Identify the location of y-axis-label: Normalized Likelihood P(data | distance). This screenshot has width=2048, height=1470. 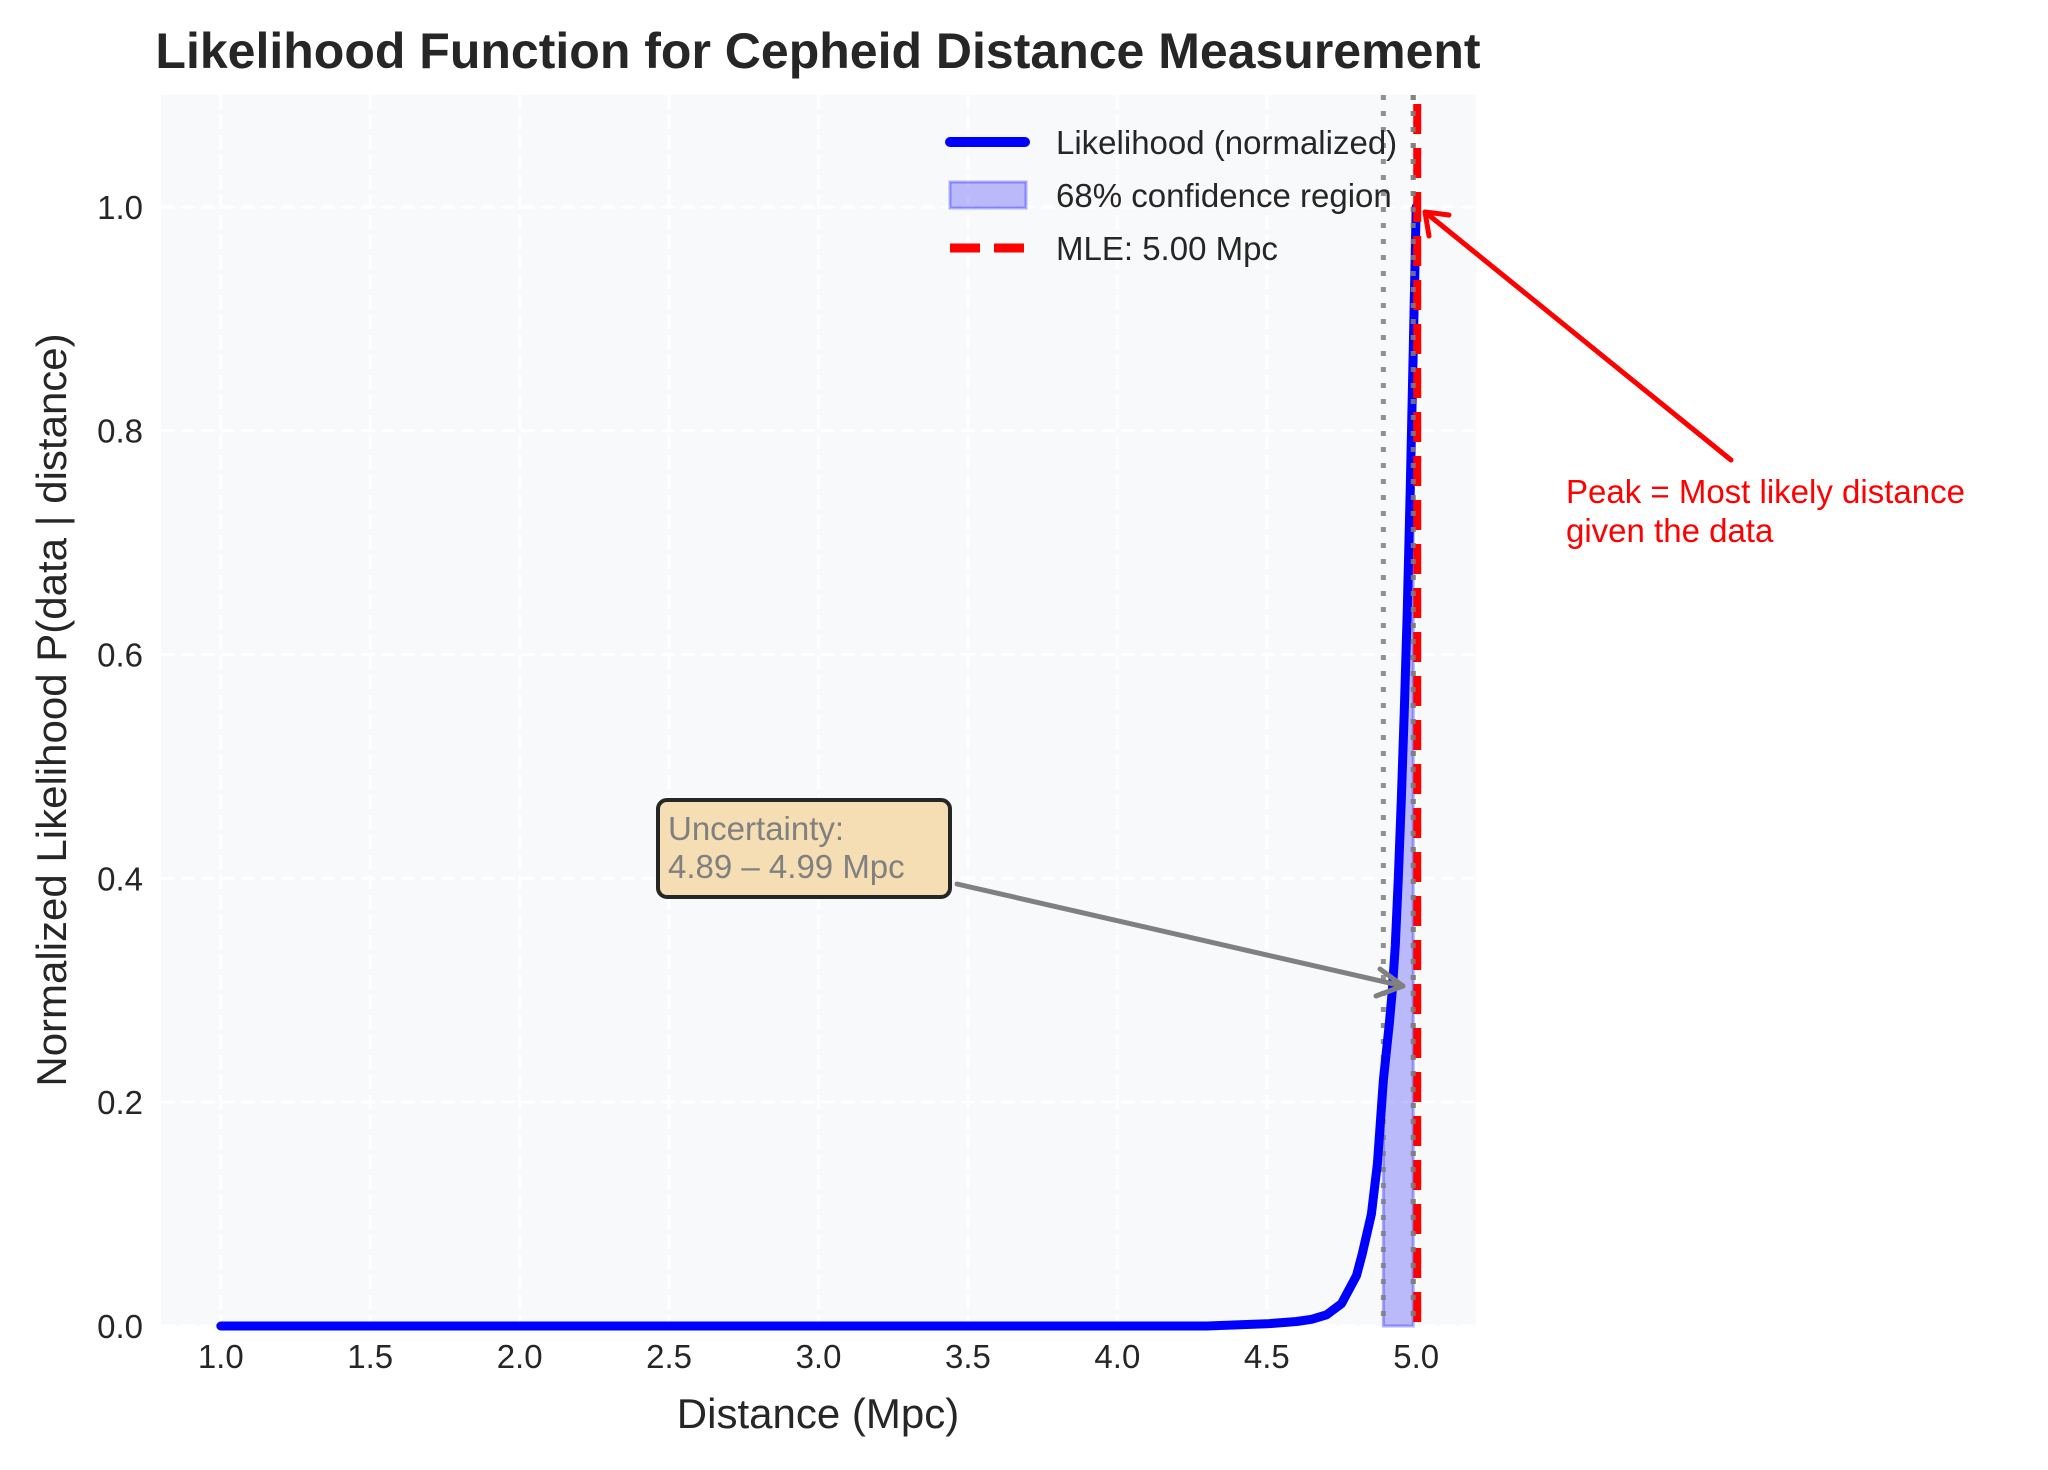
(51, 709).